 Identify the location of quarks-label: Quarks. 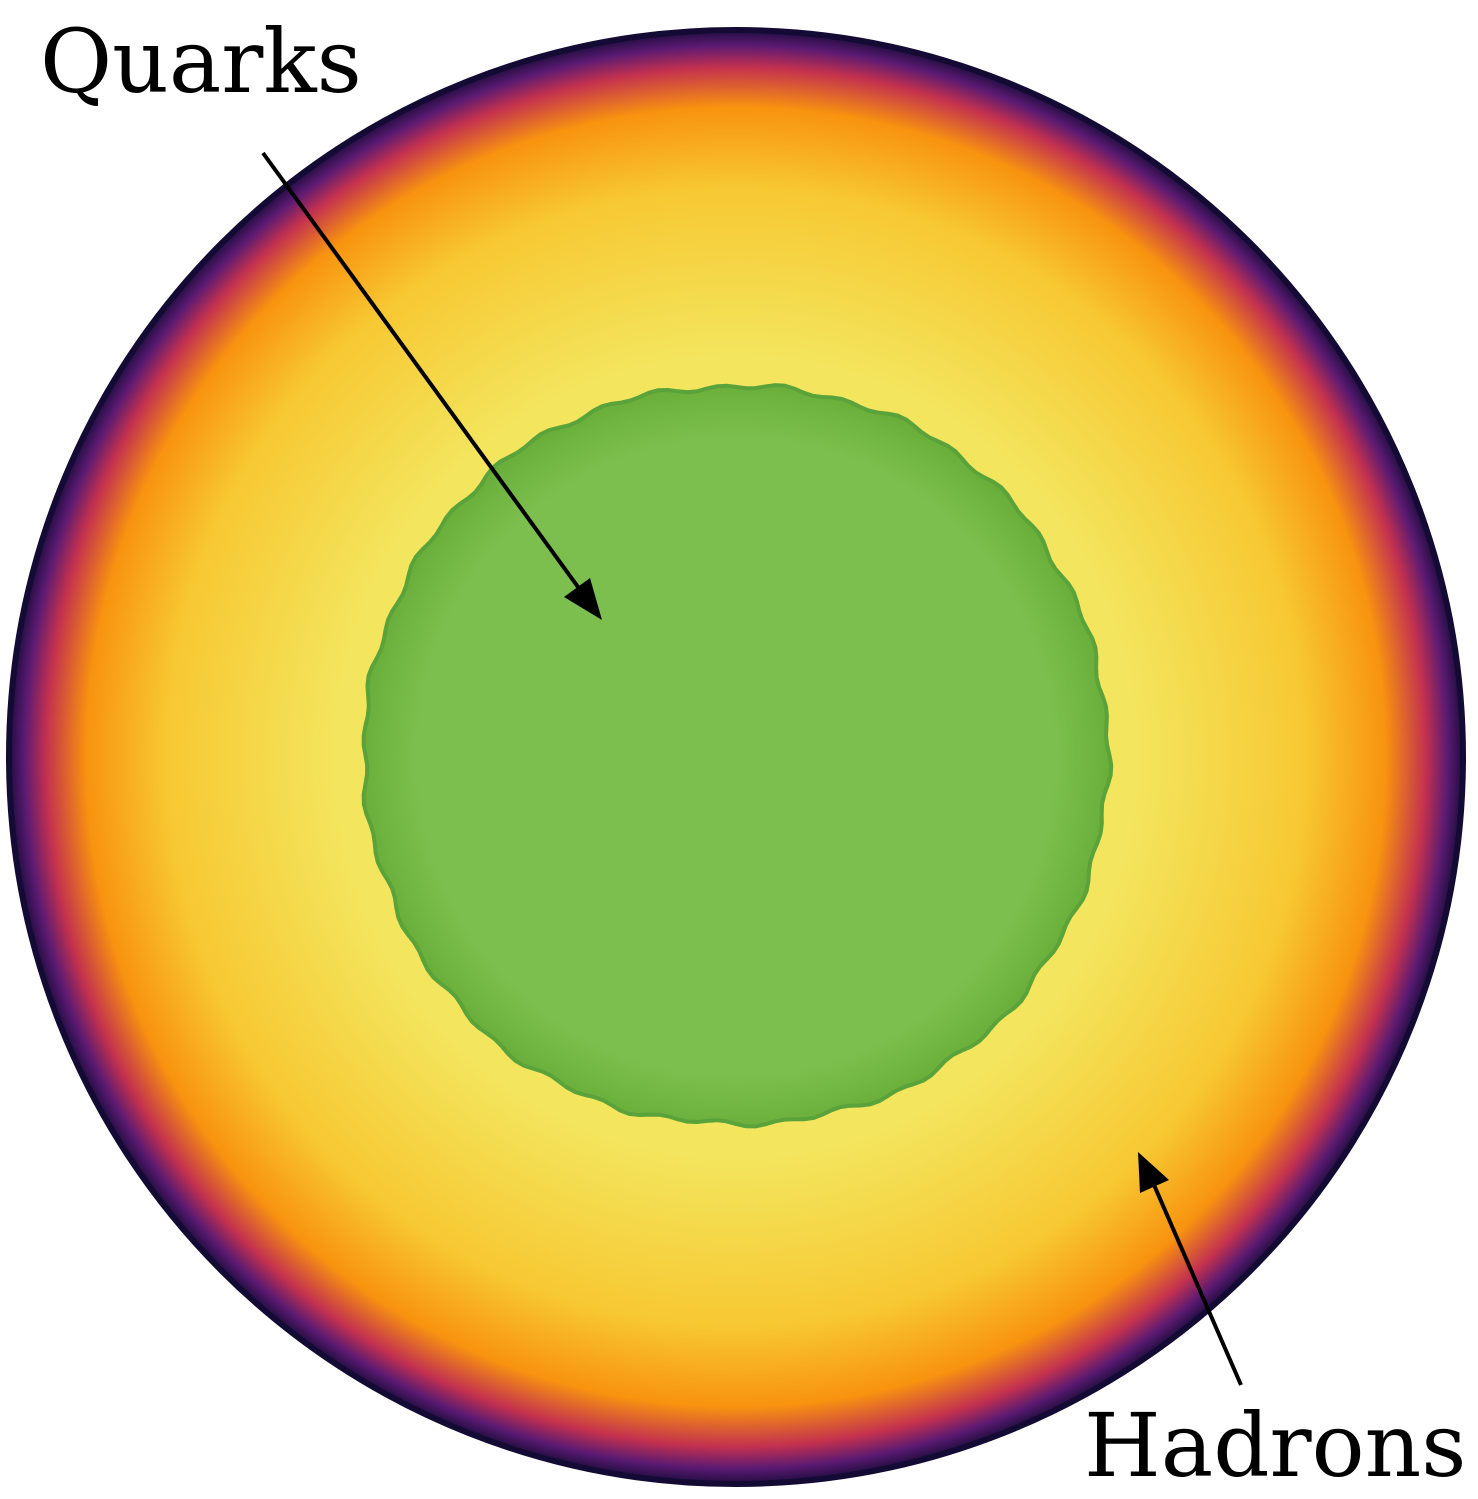
(201, 61).